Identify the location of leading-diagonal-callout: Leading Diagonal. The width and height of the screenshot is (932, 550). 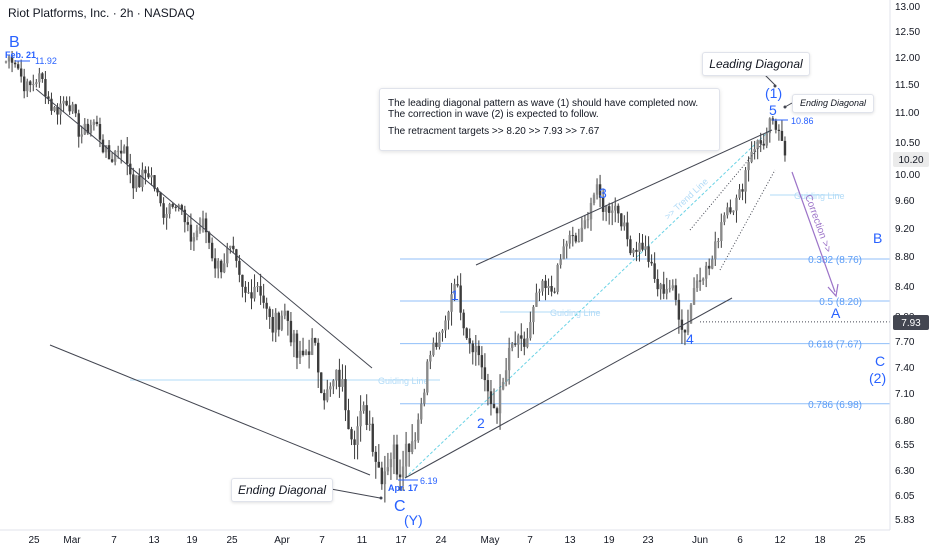
(756, 64).